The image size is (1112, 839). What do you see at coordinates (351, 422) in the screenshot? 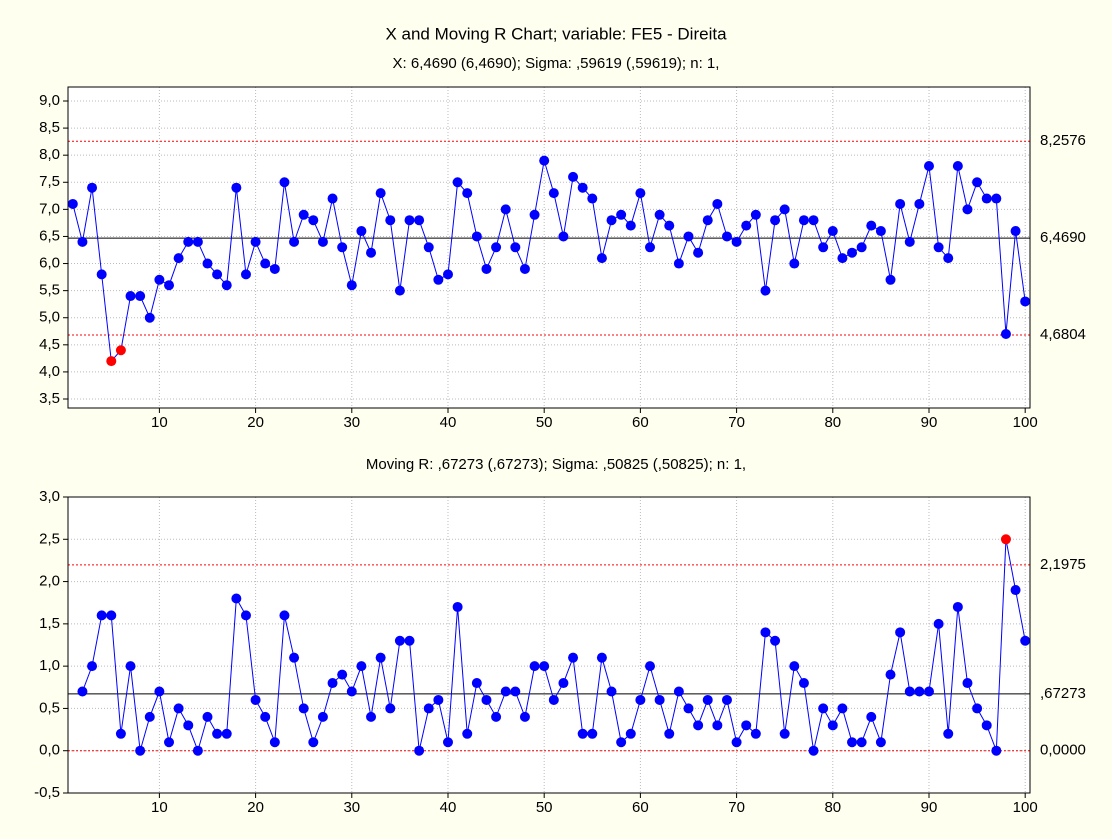
I see `x-tick-label: 30` at bounding box center [351, 422].